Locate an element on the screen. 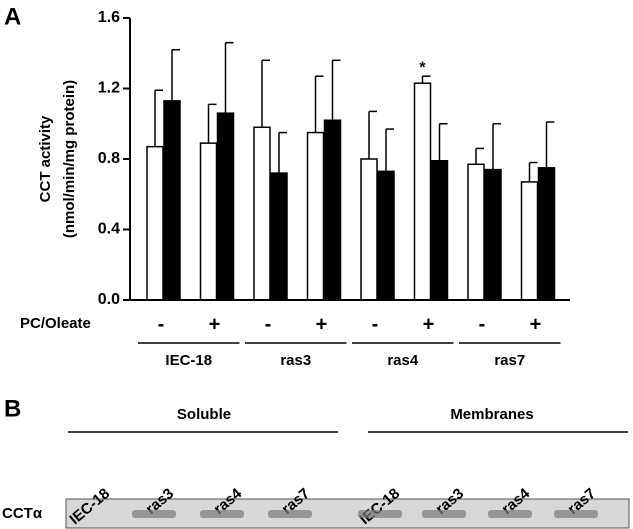 The width and height of the screenshot is (633, 529). row-label: PC/Oleate is located at coordinates (55, 323).